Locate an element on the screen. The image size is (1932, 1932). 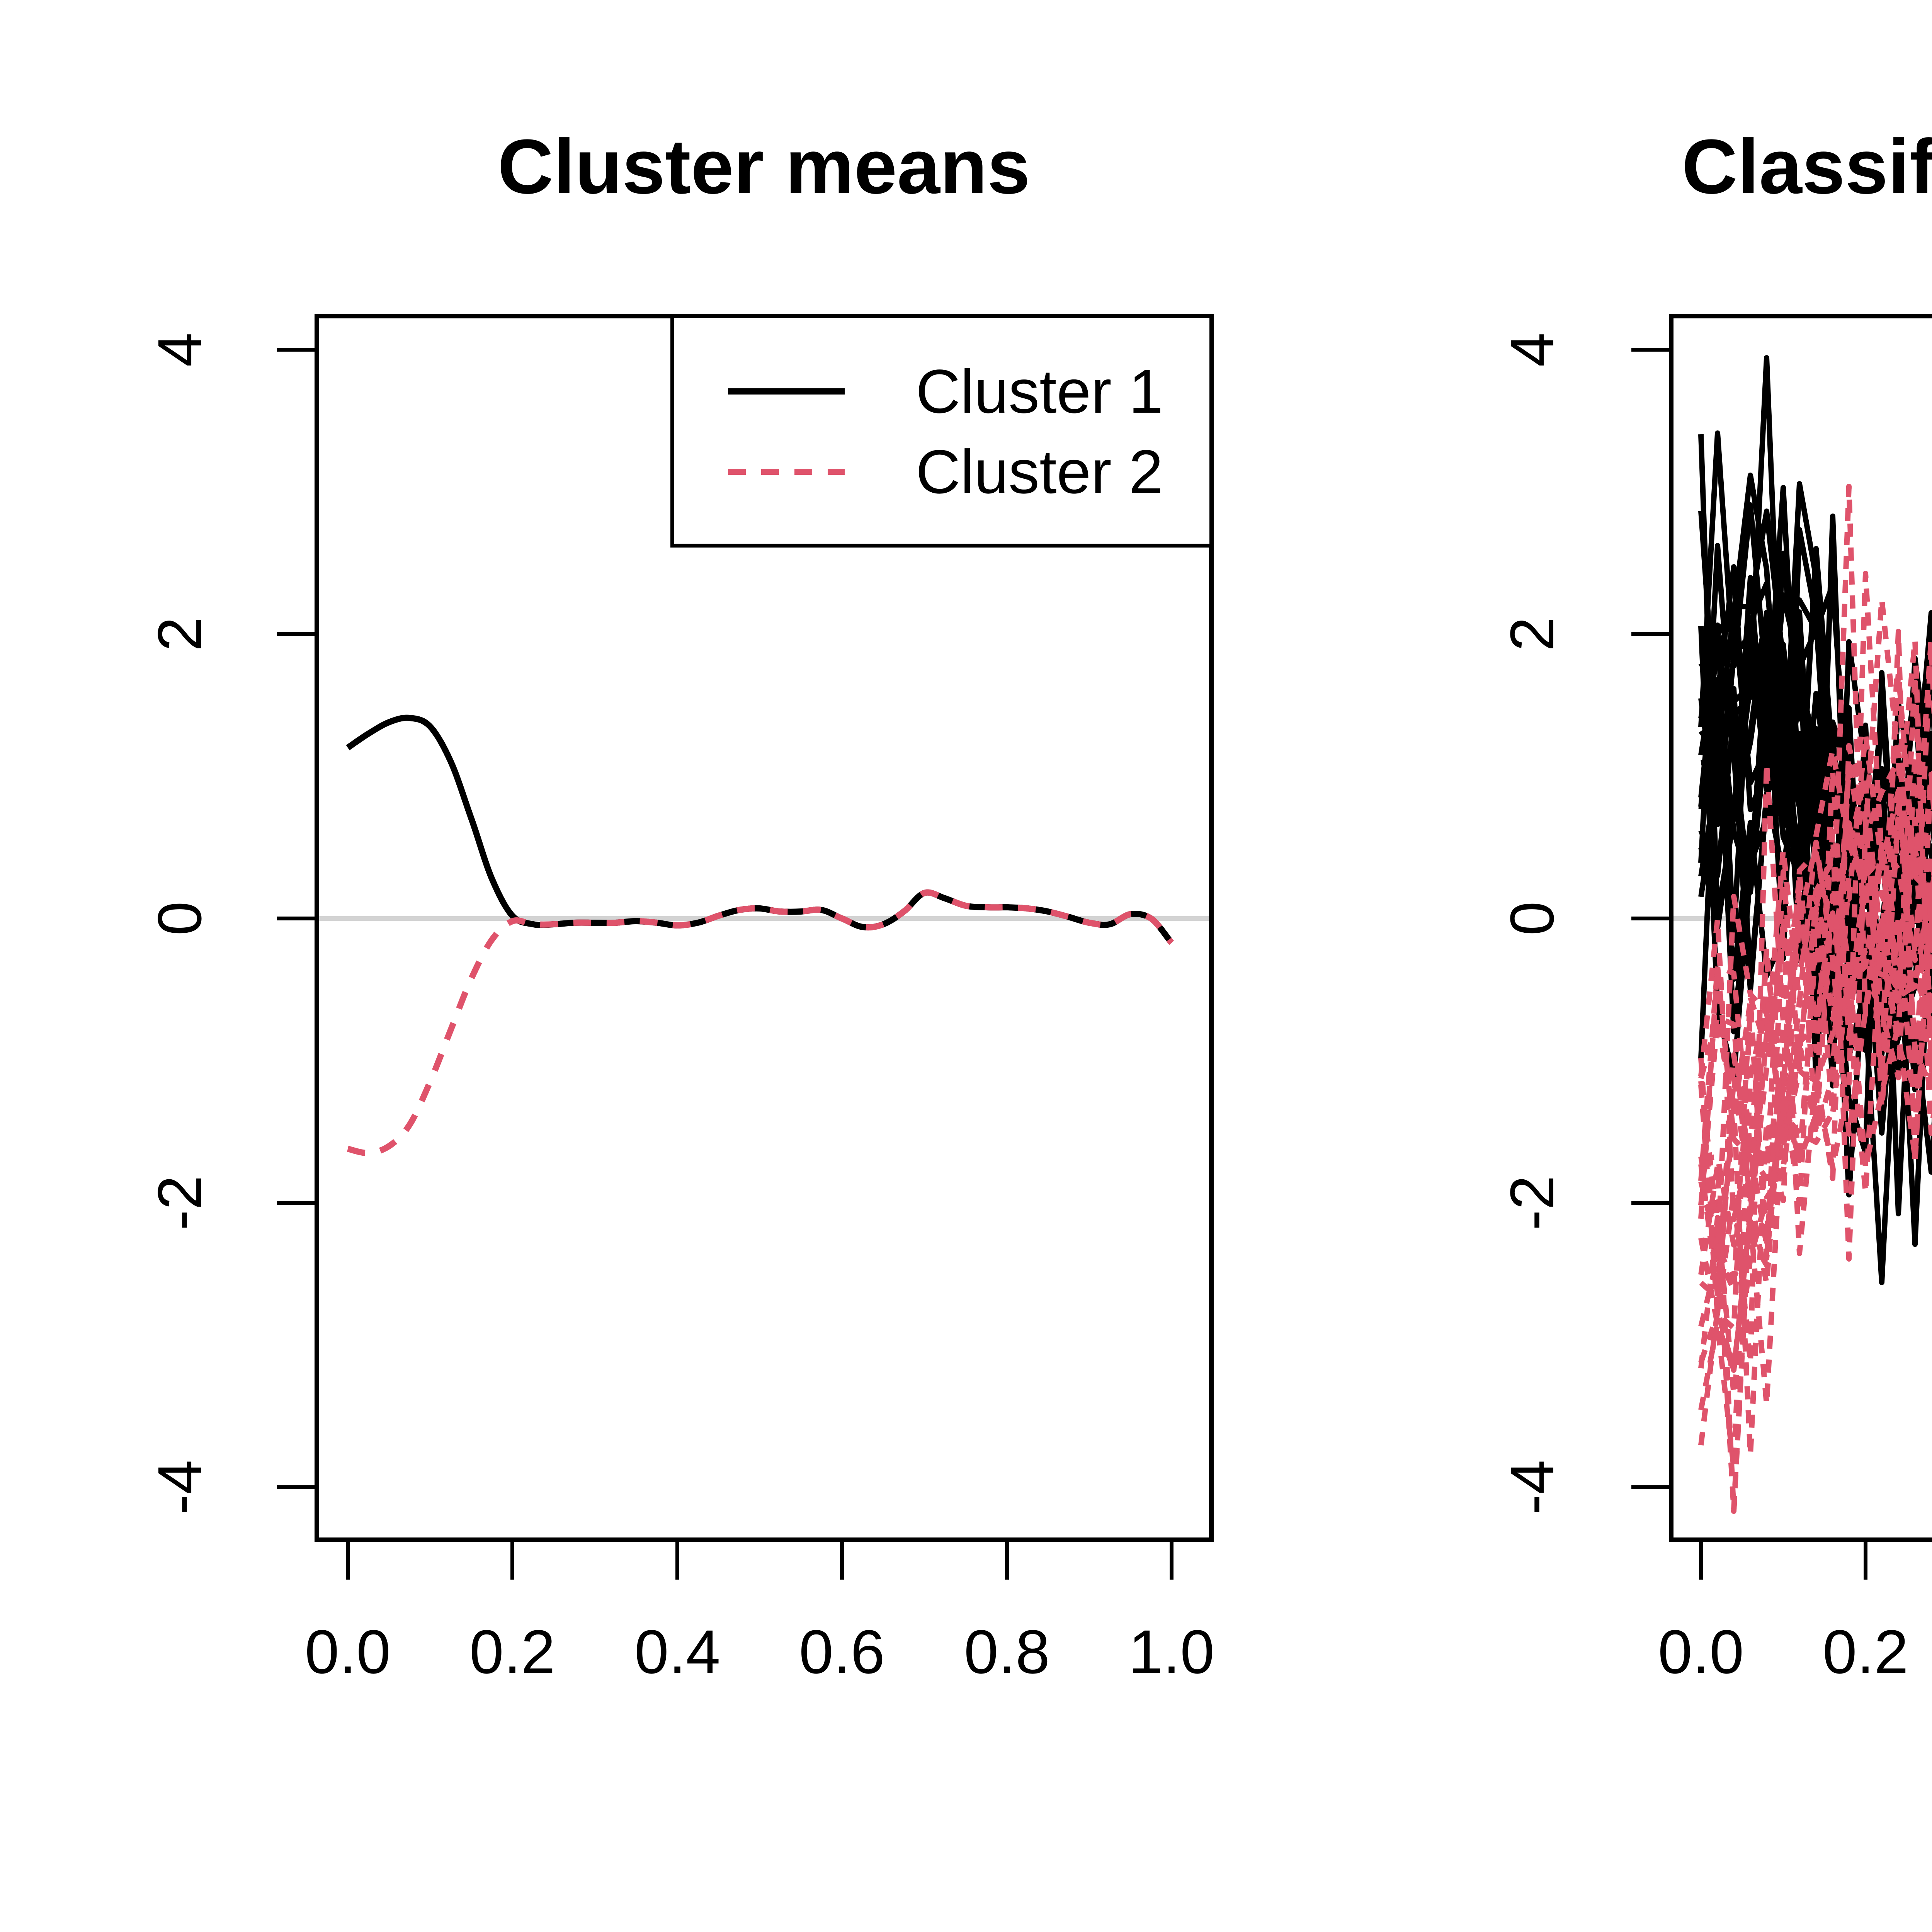
x-tick-label: 0.6 is located at coordinates (842, 1652).